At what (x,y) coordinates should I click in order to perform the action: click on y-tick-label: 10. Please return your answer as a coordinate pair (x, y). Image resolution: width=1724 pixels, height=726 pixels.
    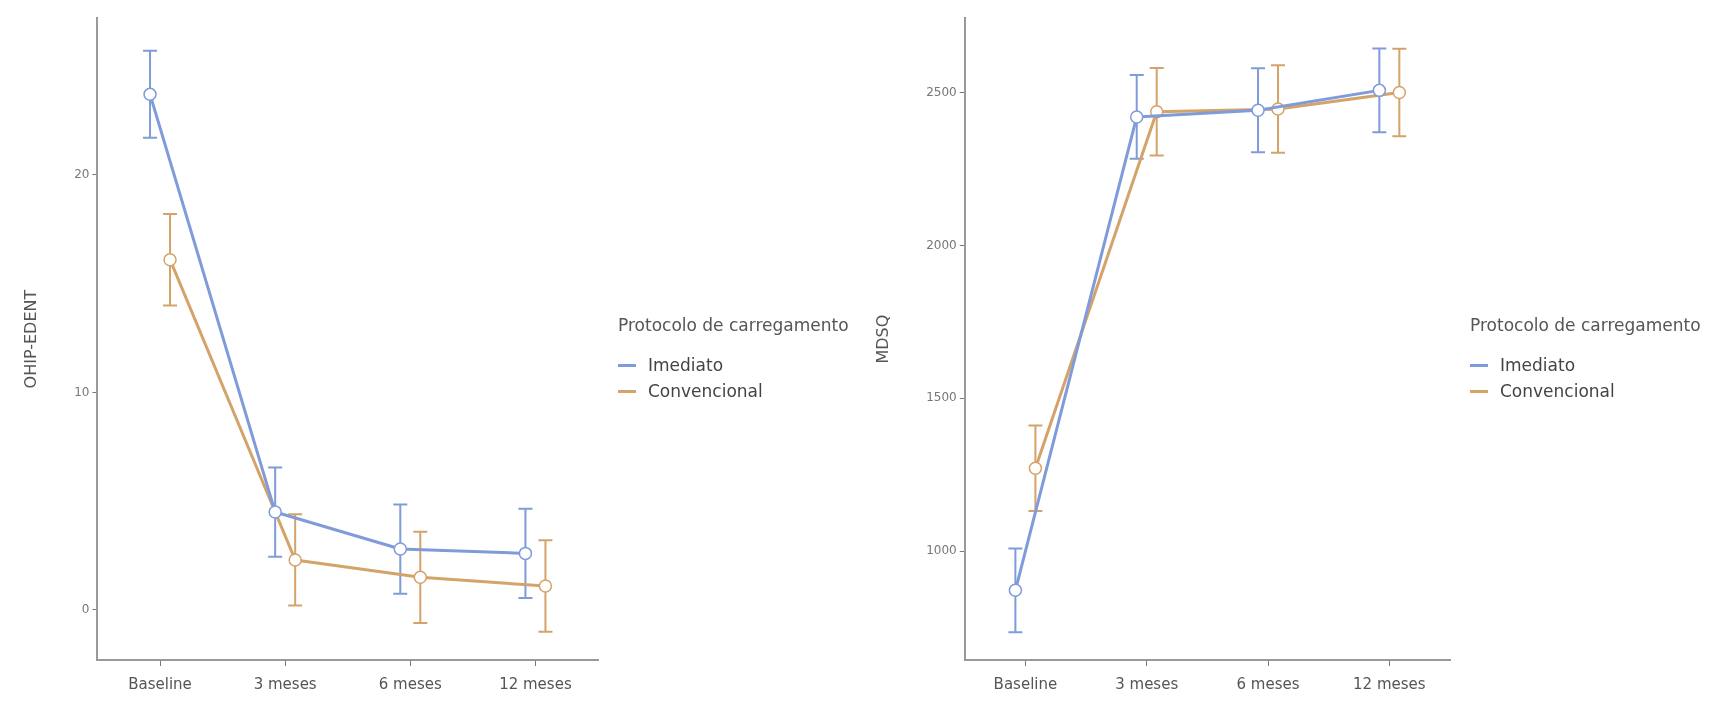
    Looking at the image, I should click on (82, 391).